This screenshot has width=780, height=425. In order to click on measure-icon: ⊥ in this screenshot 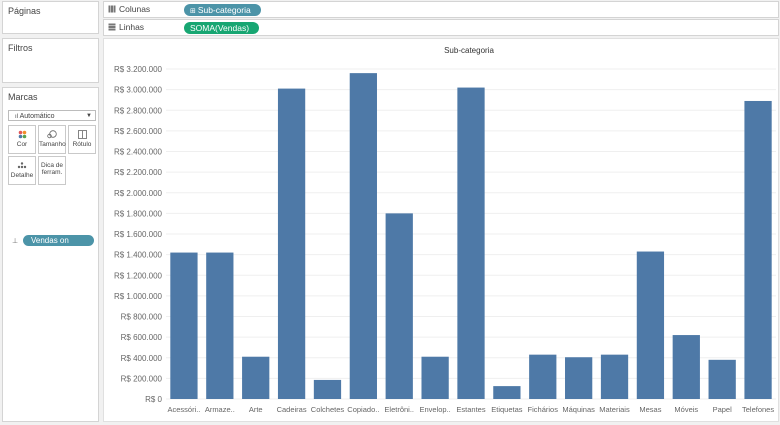, I will do `click(15, 241)`.